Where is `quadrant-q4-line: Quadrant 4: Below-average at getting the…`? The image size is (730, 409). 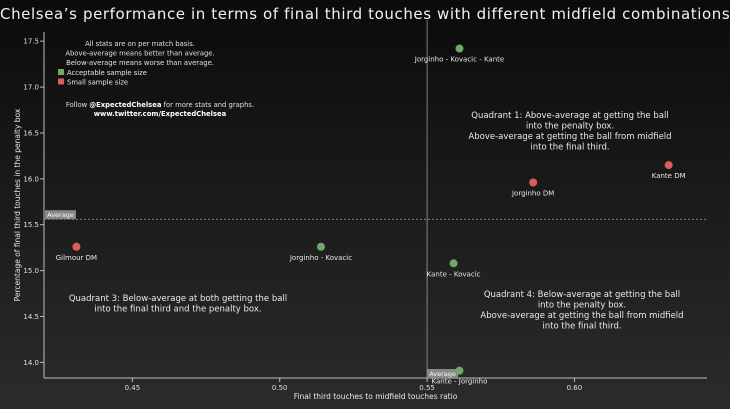 quadrant-q4-line: Quadrant 4: Below-average at getting the… is located at coordinates (582, 295).